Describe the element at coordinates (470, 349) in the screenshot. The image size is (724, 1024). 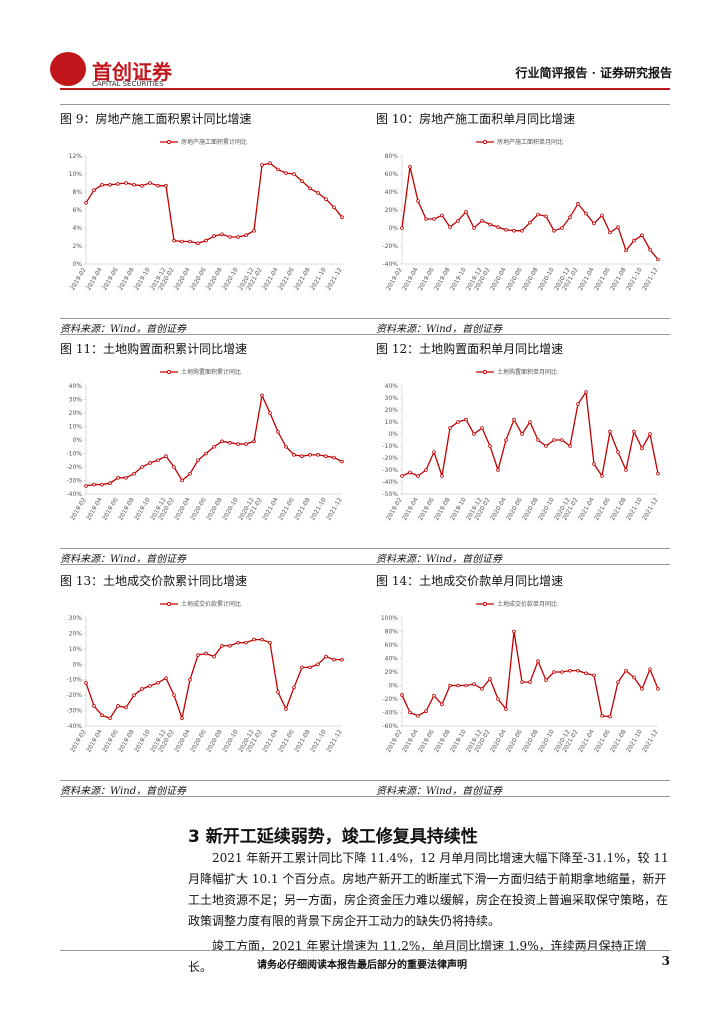
I see `figure-caption: 图 12：土地购置面积单月同比增速` at that location.